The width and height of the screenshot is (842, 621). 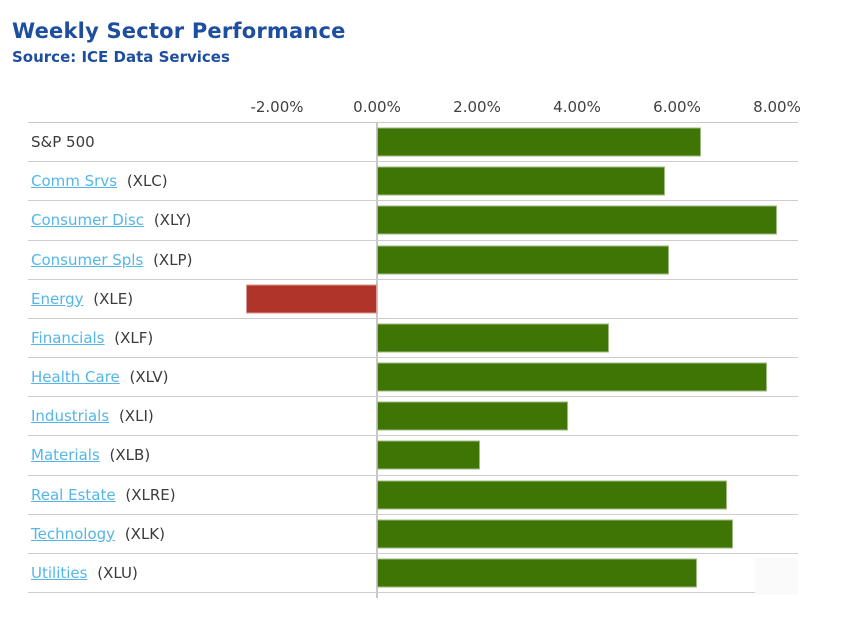 What do you see at coordinates (130, 455) in the screenshot?
I see `sector-ticker: (XLB)` at bounding box center [130, 455].